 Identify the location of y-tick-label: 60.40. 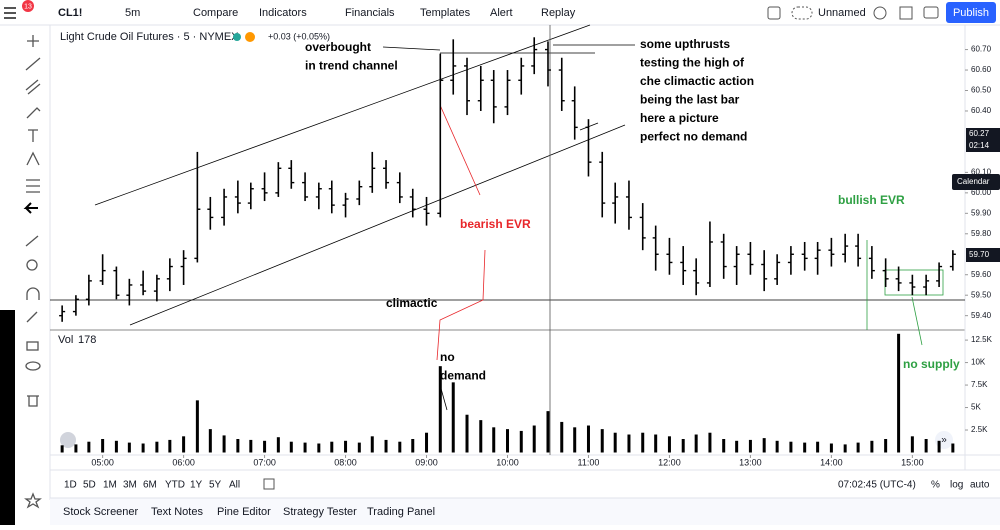
(981, 110).